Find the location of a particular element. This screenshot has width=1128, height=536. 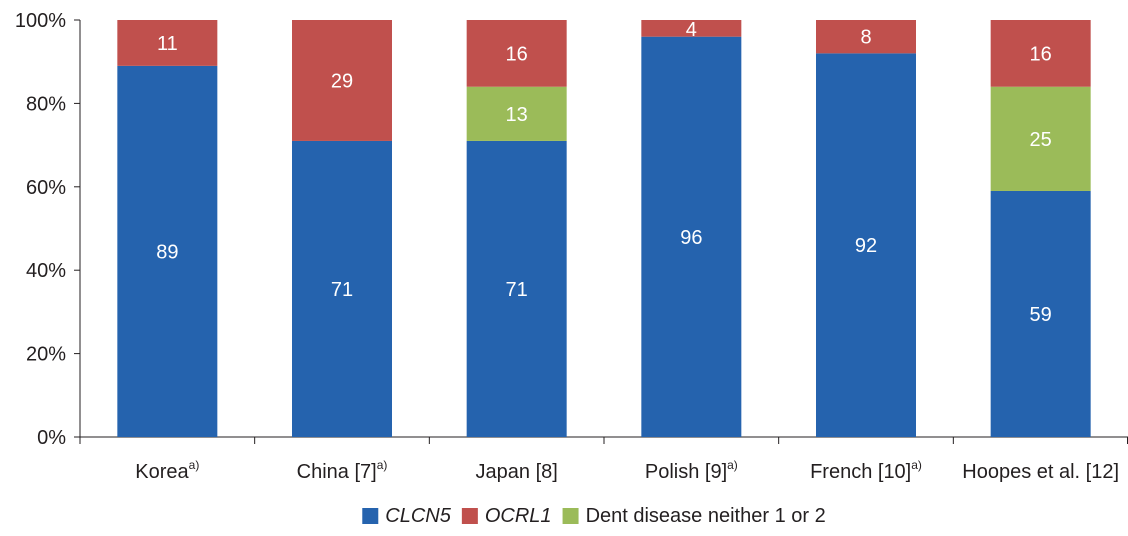

data-label: 96 is located at coordinates (691, 238).